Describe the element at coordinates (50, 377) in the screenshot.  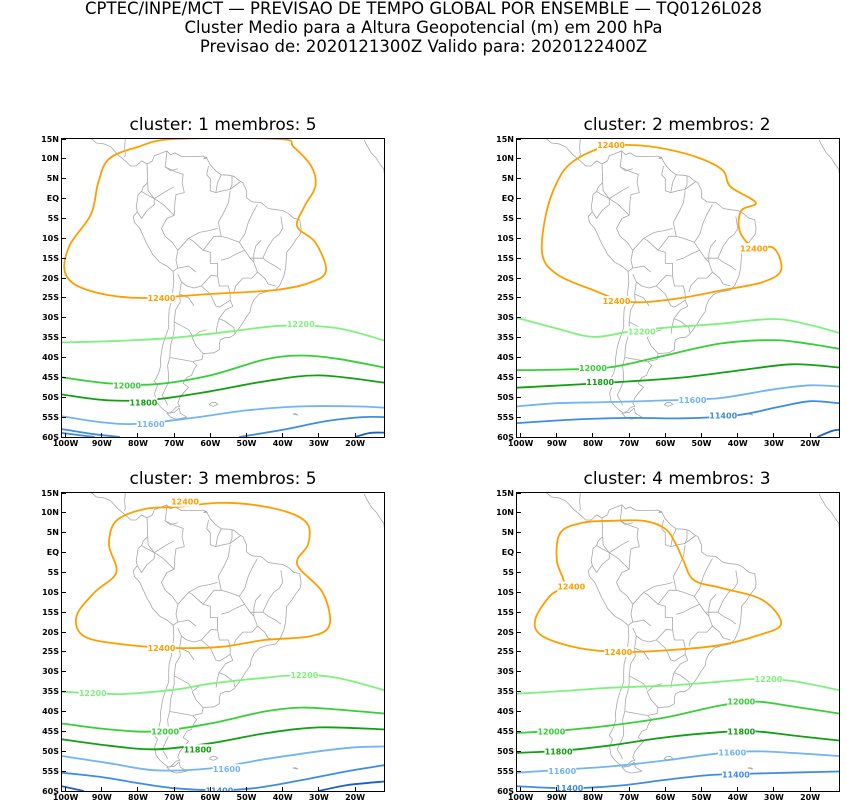
I see `y-tick-label: 45S` at that location.